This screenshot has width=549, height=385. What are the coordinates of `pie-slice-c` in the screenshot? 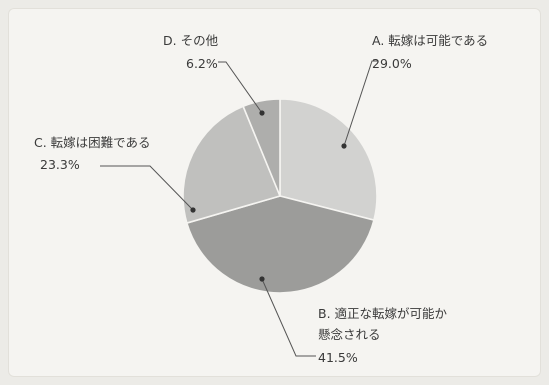 It's located at (232, 165).